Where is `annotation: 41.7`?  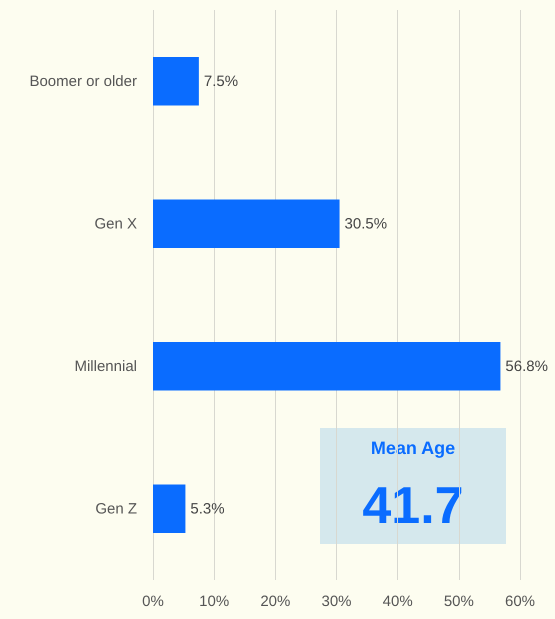
annotation: 41.7 is located at coordinates (413, 506).